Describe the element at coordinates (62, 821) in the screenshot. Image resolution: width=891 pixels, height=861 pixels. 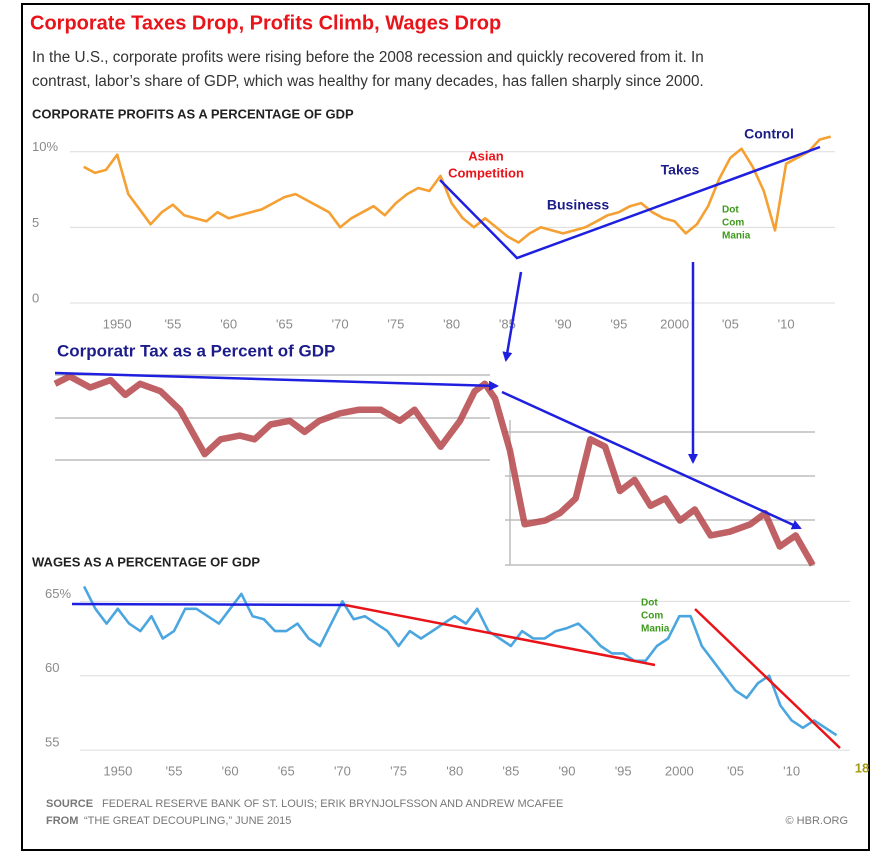
I see `from-label: FROM` at that location.